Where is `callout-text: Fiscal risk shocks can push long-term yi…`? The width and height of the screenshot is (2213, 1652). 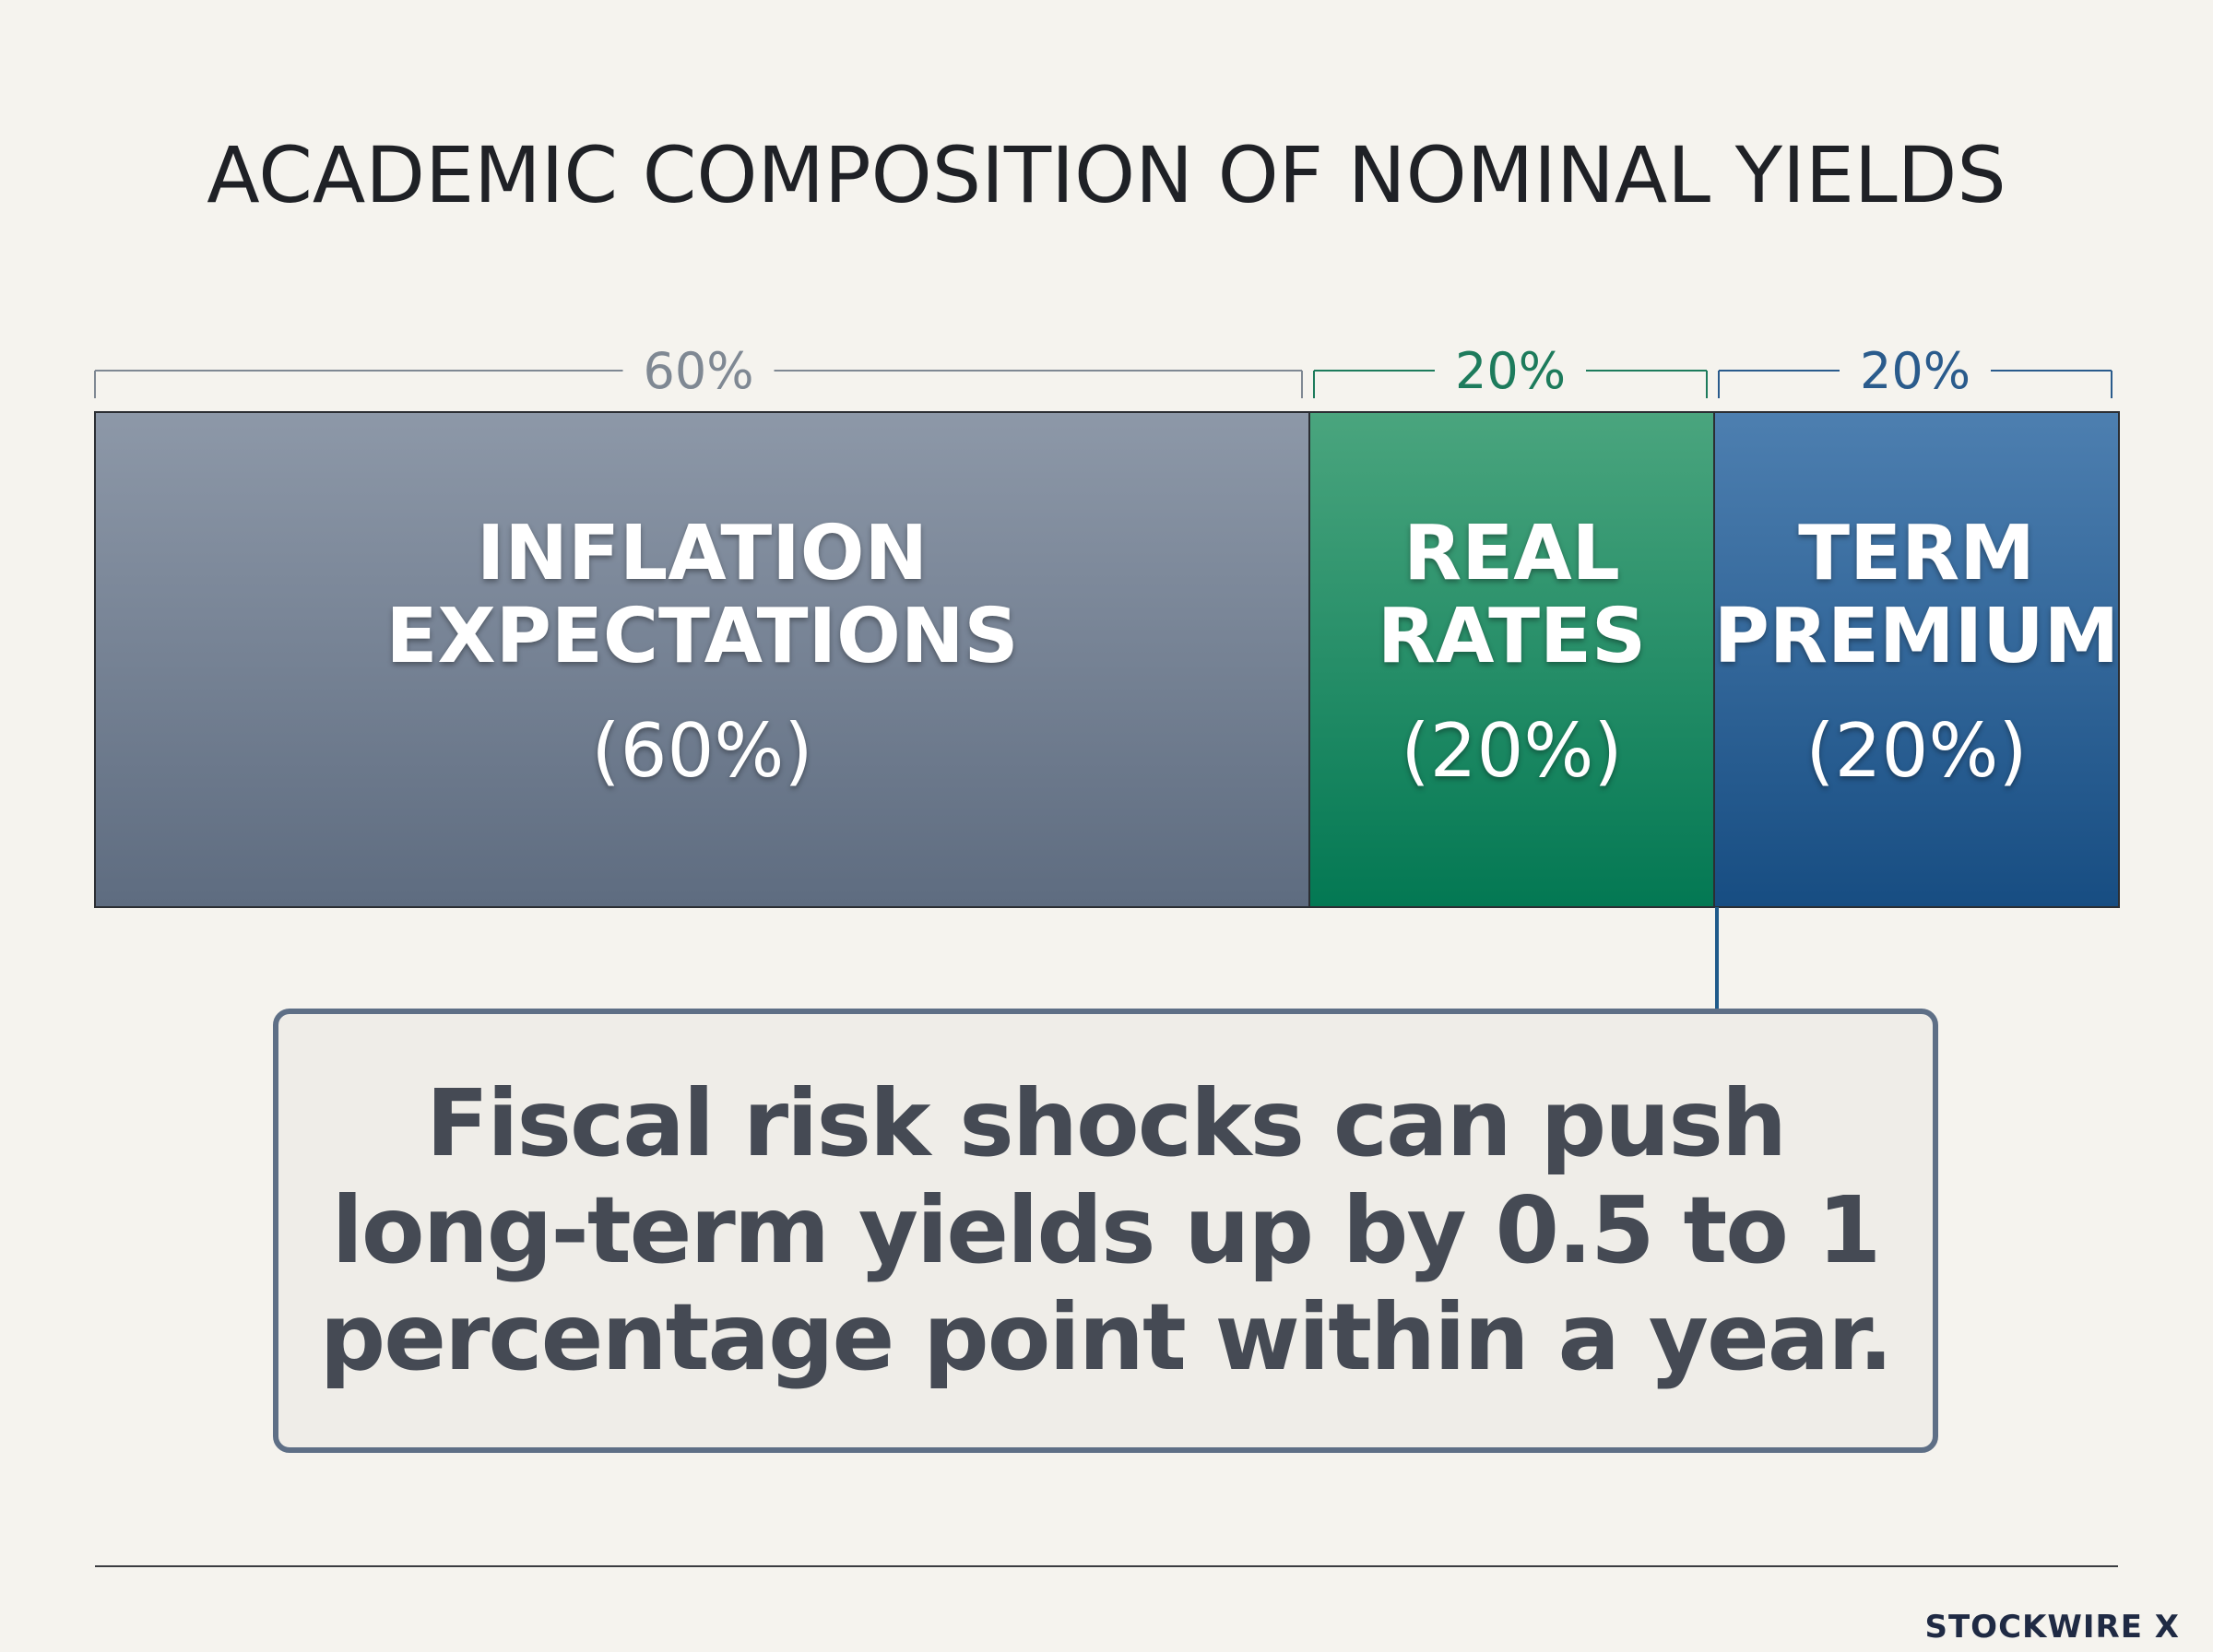
callout-text: Fiscal risk shocks can push long-term yi… is located at coordinates (1106, 1230).